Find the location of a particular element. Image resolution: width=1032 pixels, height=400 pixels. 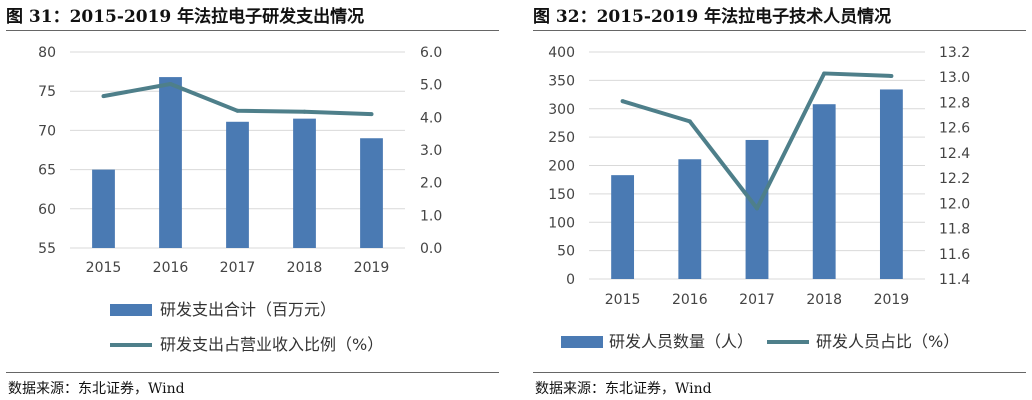

y-left-tick-label: 50 is located at coordinates (566, 252).